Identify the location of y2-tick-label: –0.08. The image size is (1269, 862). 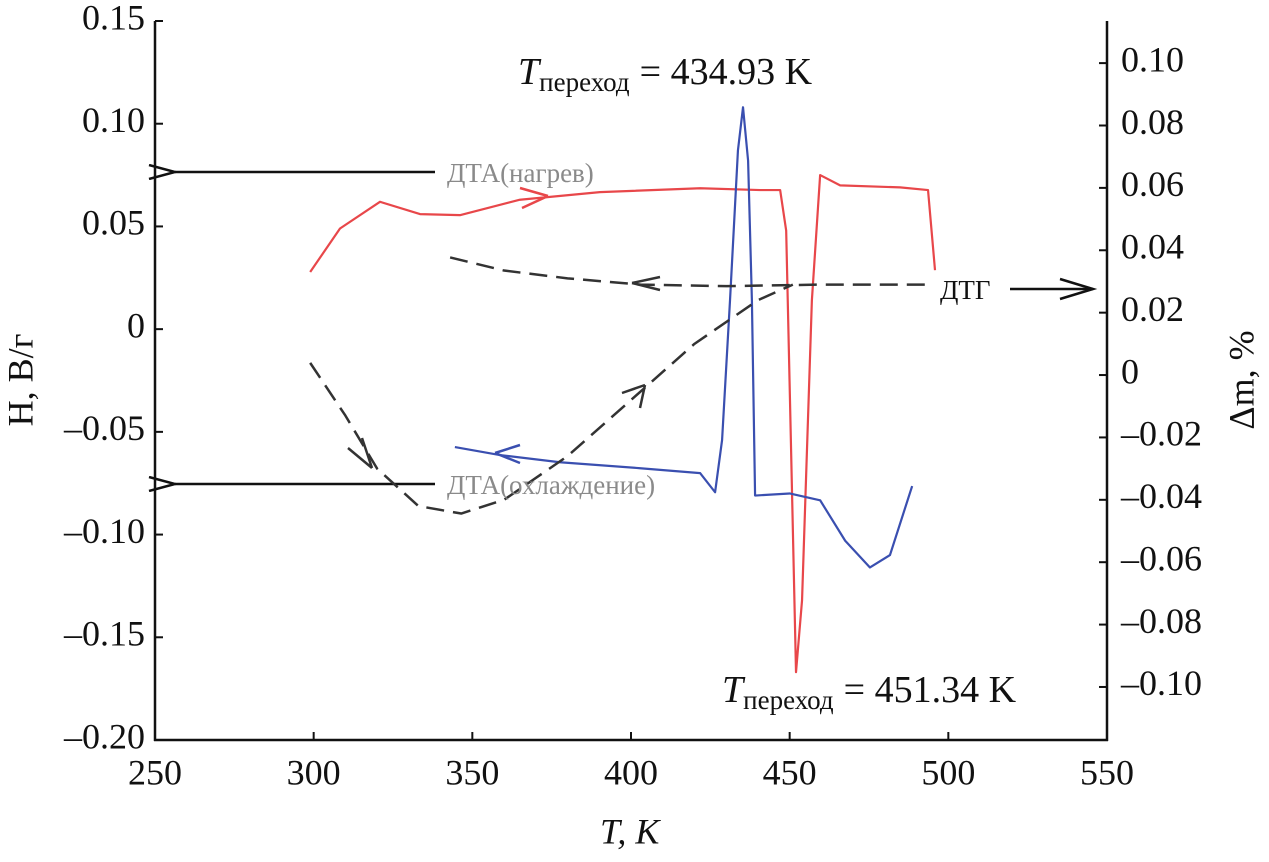
(1161, 621).